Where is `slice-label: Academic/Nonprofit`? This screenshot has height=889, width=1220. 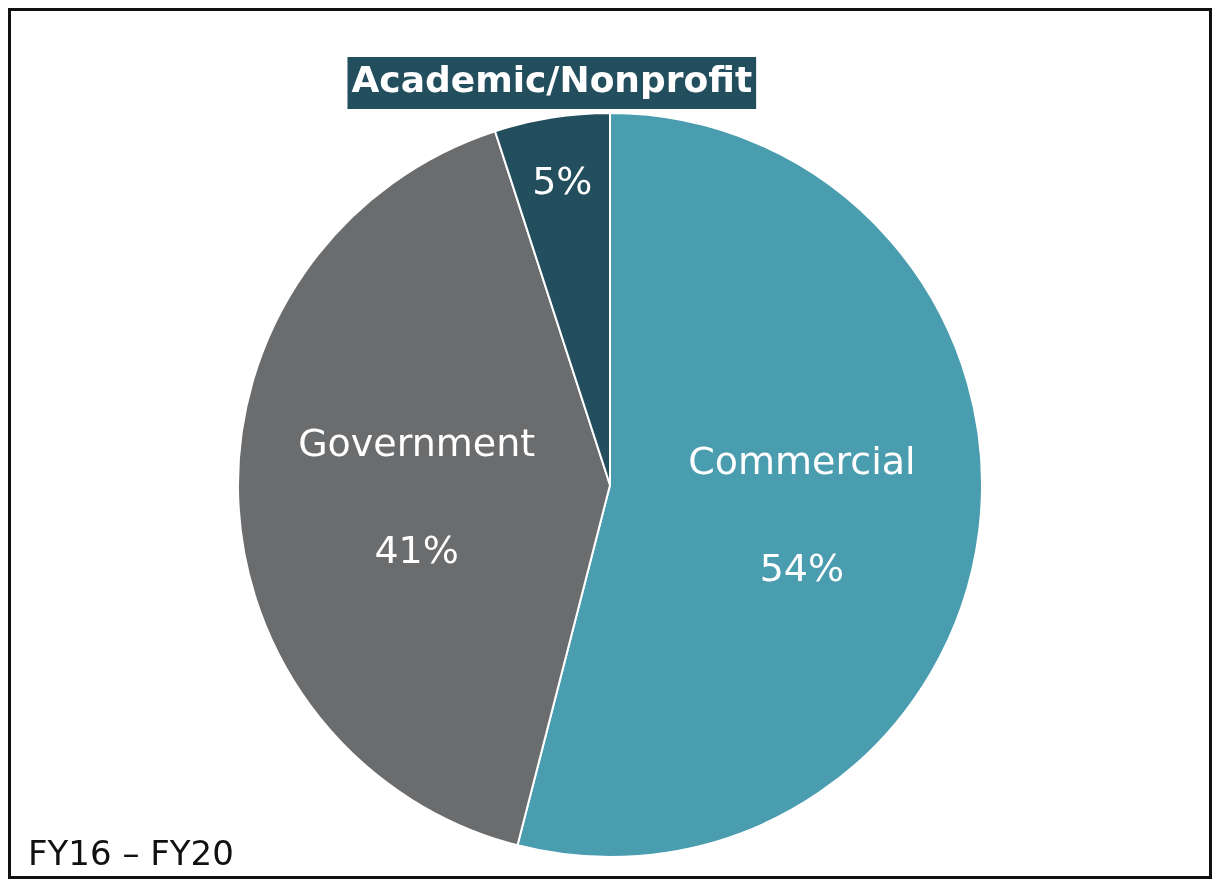 slice-label: Academic/Nonprofit is located at coordinates (552, 80).